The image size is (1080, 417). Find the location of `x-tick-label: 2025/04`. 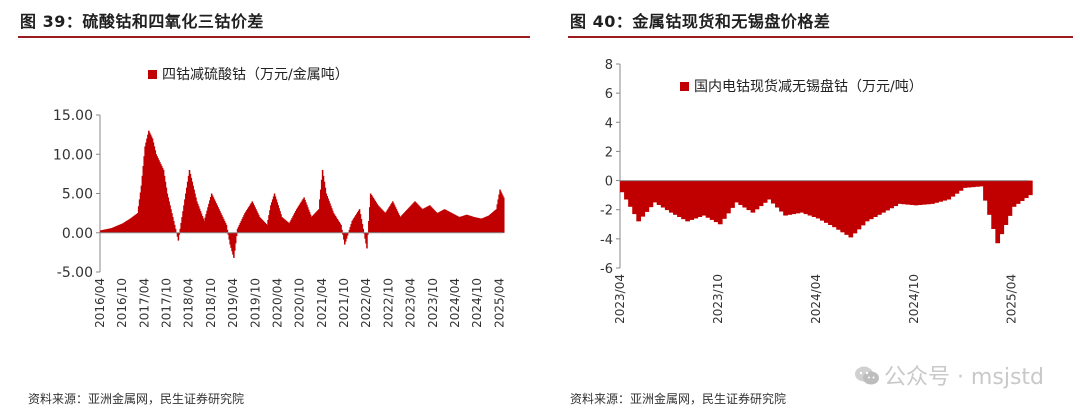

x-tick-label: 2025/04 is located at coordinates (1012, 299).